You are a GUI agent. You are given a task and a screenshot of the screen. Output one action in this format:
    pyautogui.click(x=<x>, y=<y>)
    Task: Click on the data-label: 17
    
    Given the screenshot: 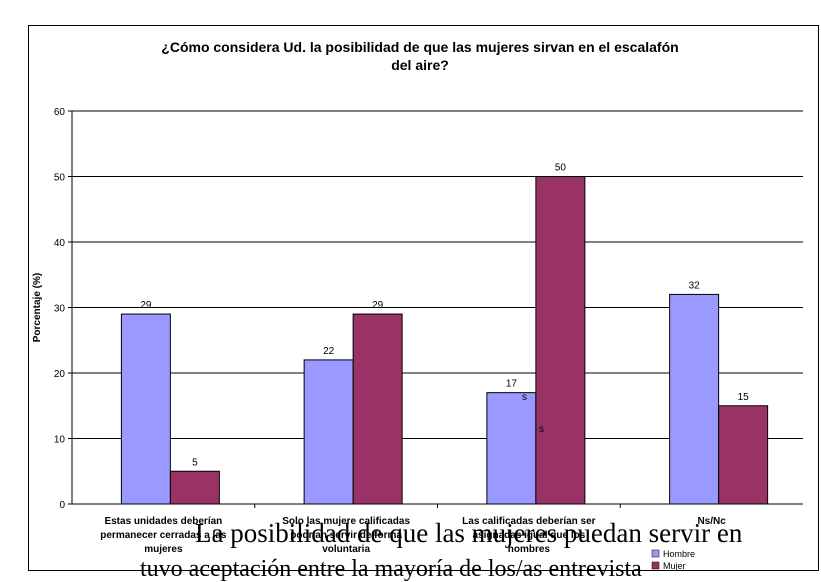 What is the action you would take?
    pyautogui.click(x=512, y=384)
    